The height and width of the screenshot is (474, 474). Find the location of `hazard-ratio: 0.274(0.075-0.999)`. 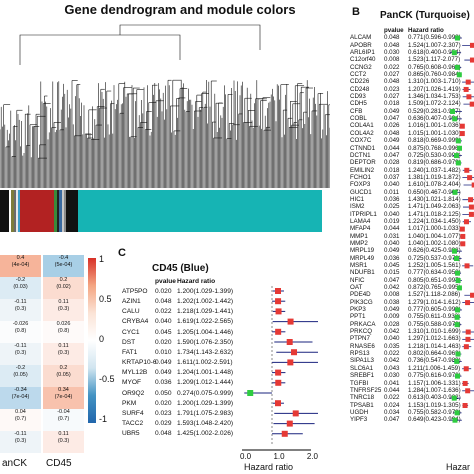

hazard-ratio: 0.274(0.075-0.999) is located at coordinates (205, 393).